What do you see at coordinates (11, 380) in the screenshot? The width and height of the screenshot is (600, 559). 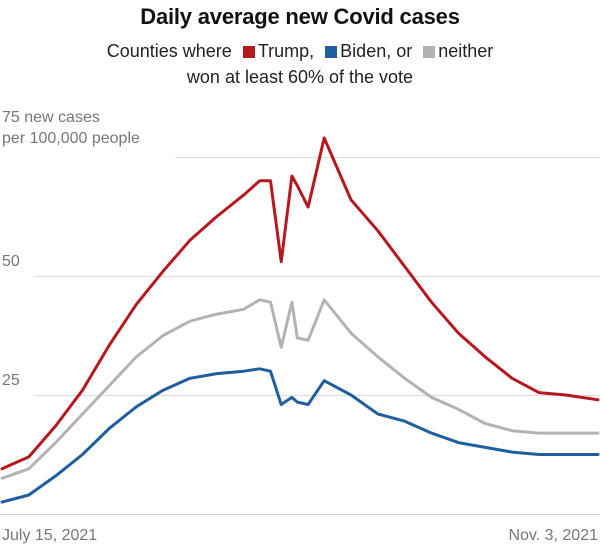 I see `y-tick-label-25: 25` at bounding box center [11, 380].